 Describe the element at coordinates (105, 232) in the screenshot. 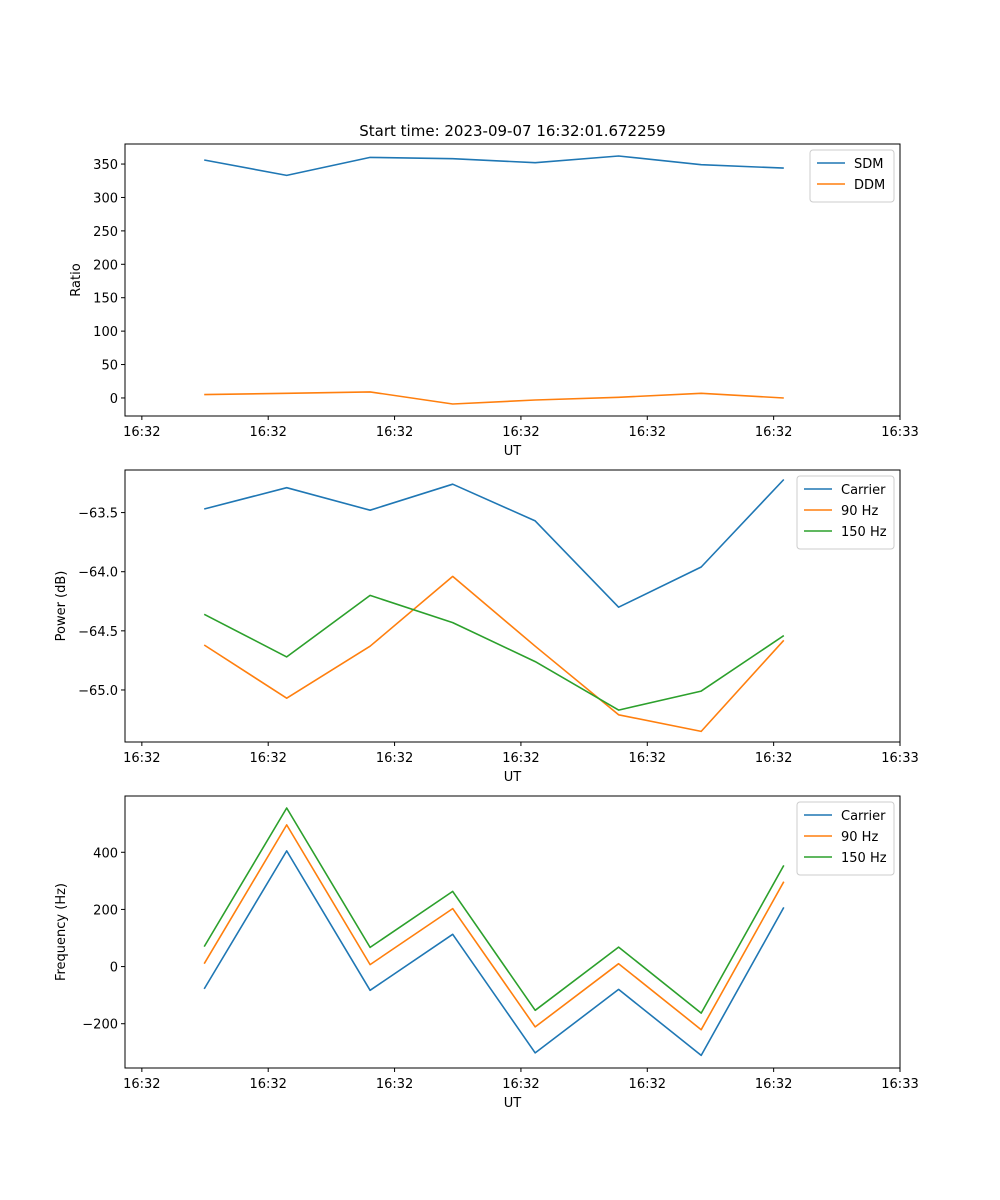

I see `y-tick-label: 250` at that location.